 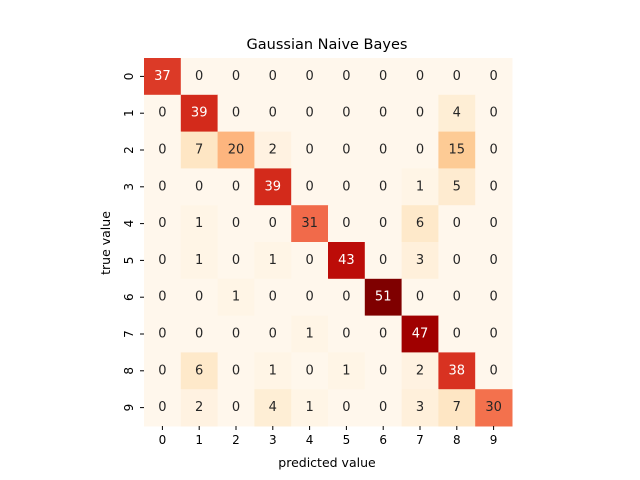 What do you see at coordinates (328, 436) in the screenshot?
I see `x-axis-ticks: 0 1 2 3 4 5 6 7 8 9` at bounding box center [328, 436].